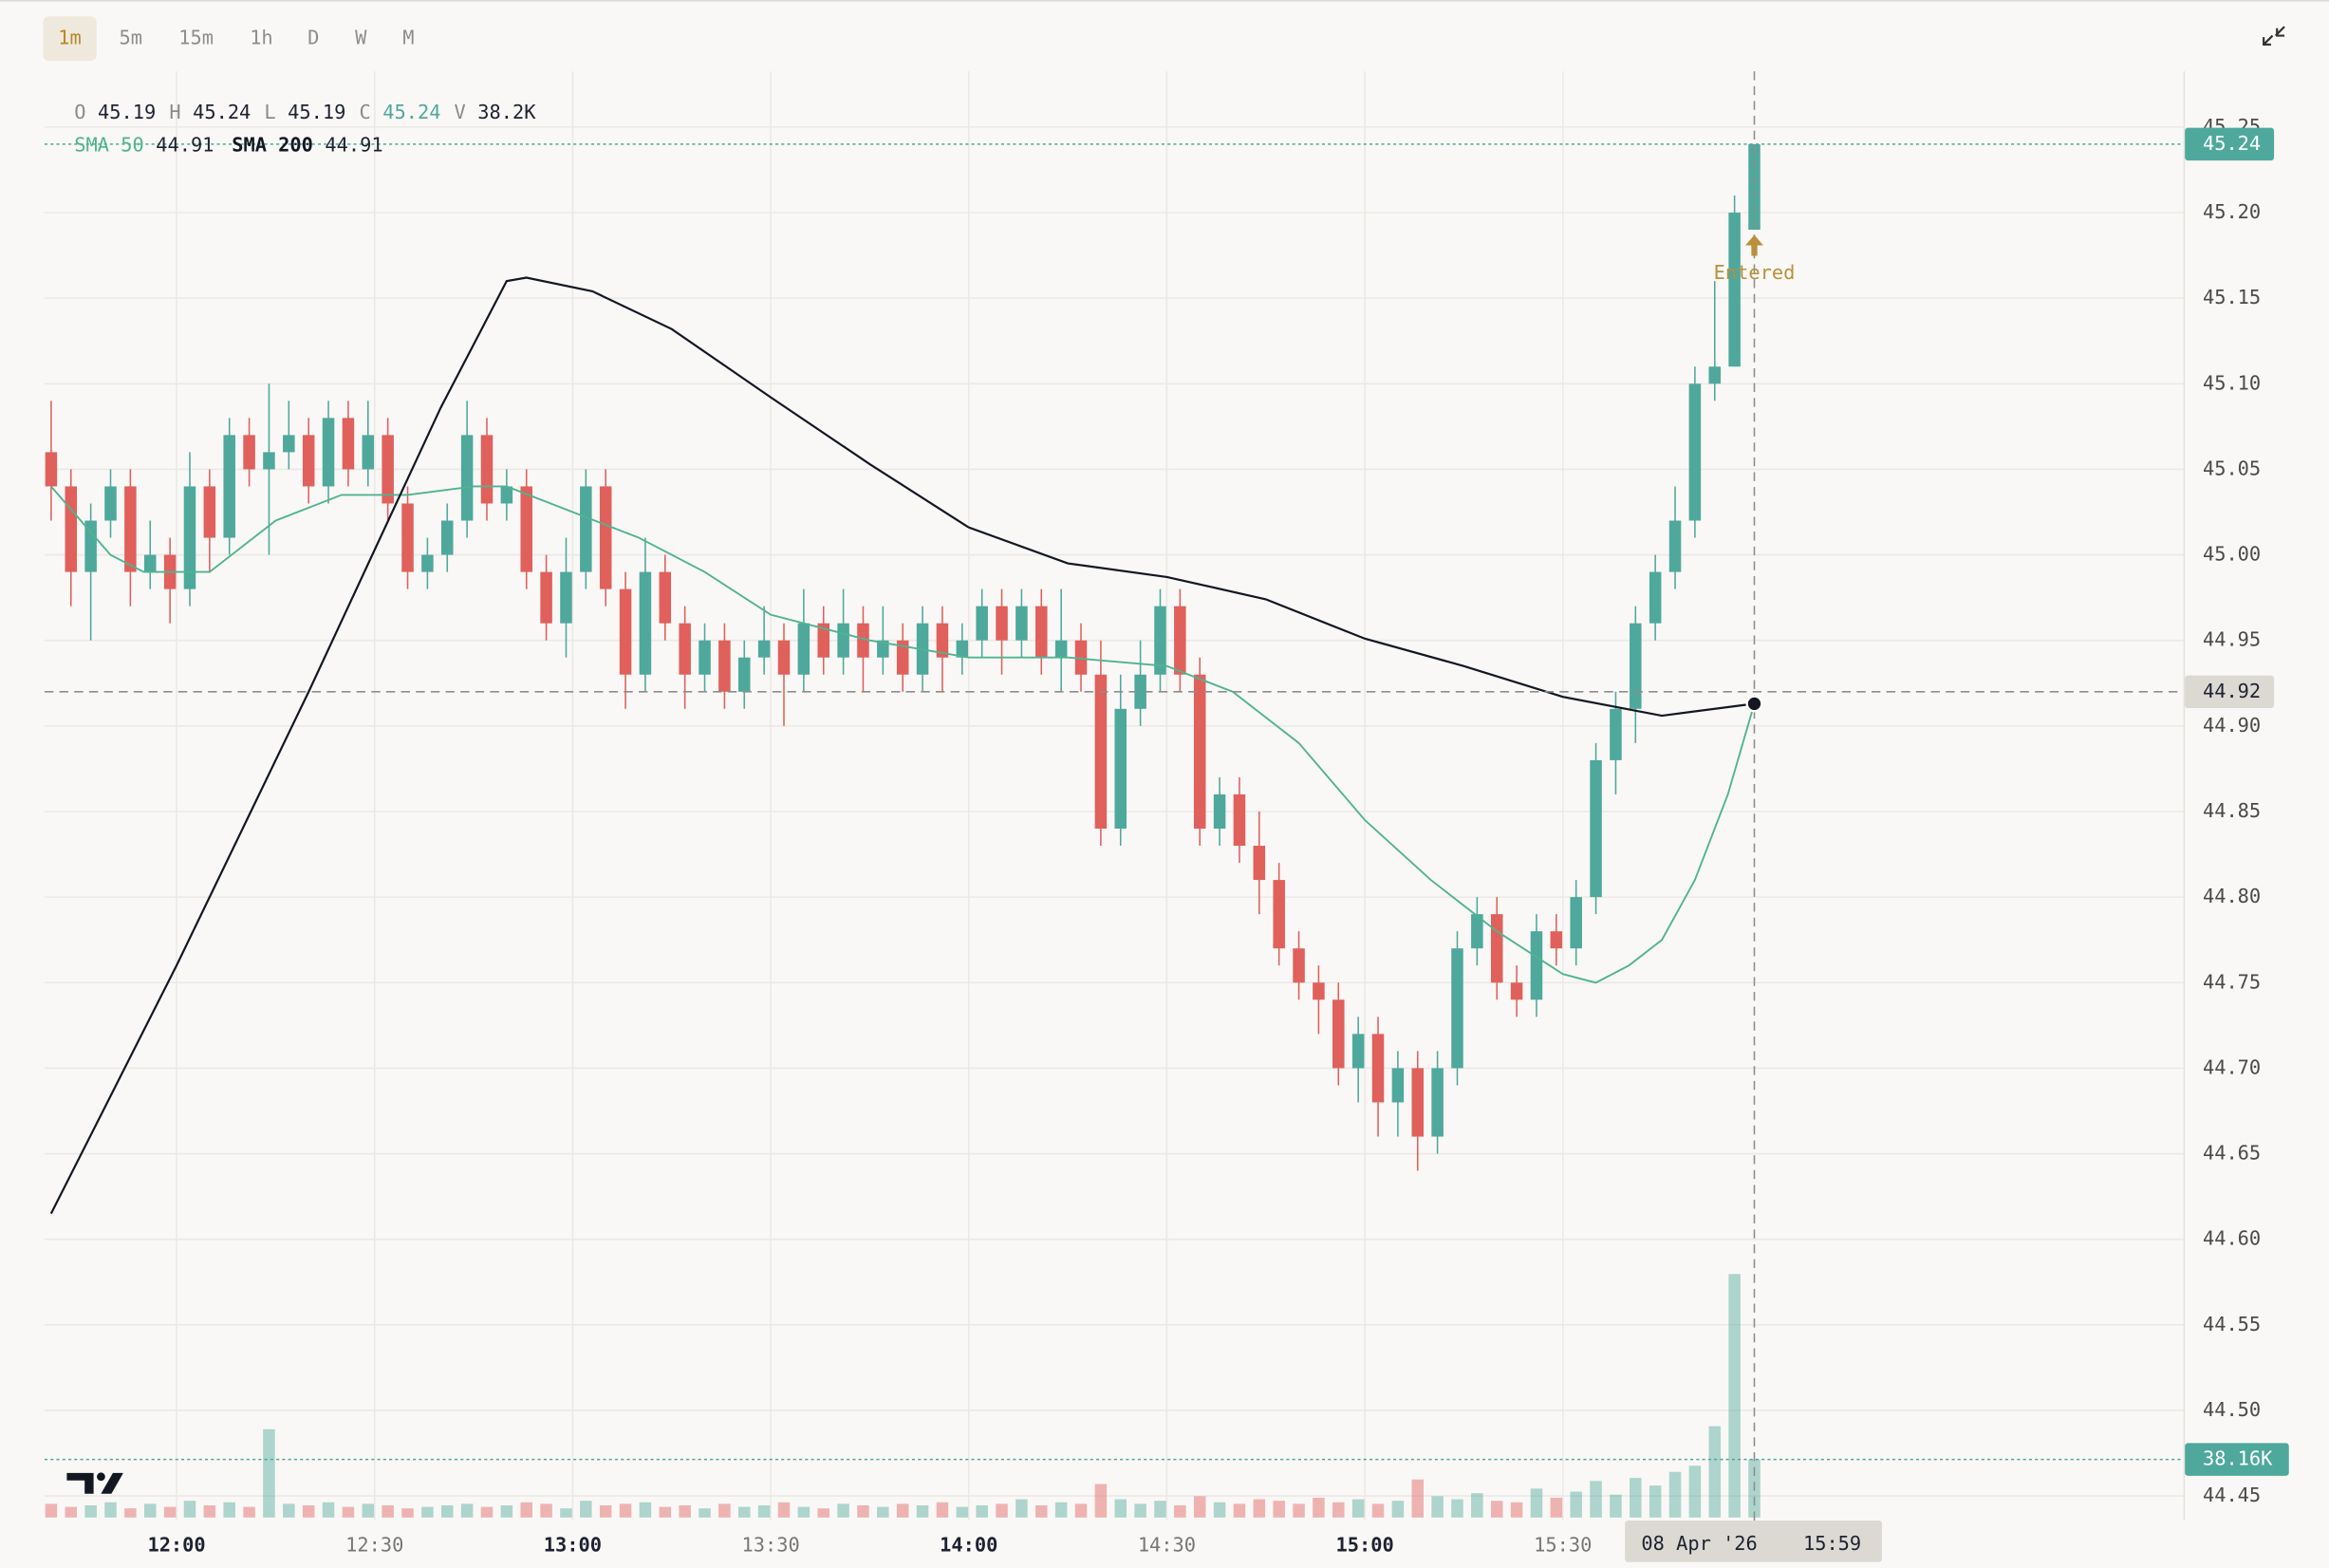 This screenshot has width=2329, height=1568. Describe the element at coordinates (2232, 211) in the screenshot. I see `y-tick-label: 45.20` at that location.